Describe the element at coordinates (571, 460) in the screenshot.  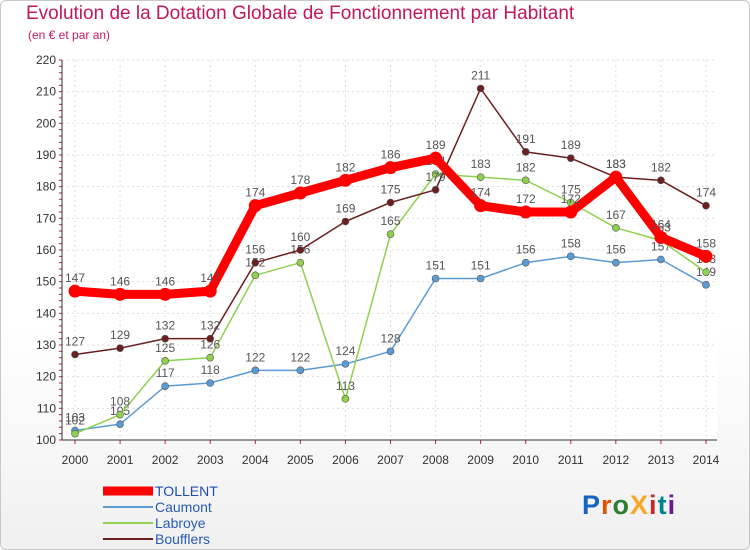
I see `x-tick-label: 2011` at that location.